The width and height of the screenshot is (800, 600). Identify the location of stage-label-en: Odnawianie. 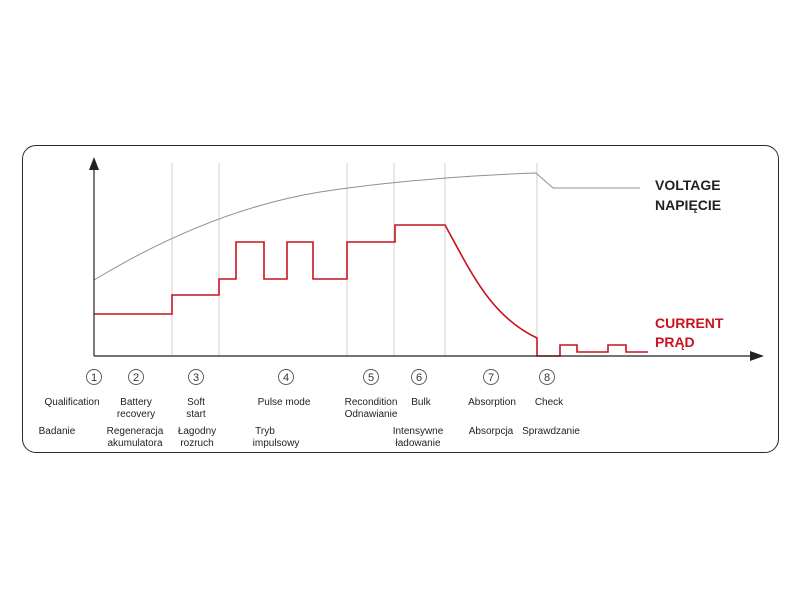
(371, 414).